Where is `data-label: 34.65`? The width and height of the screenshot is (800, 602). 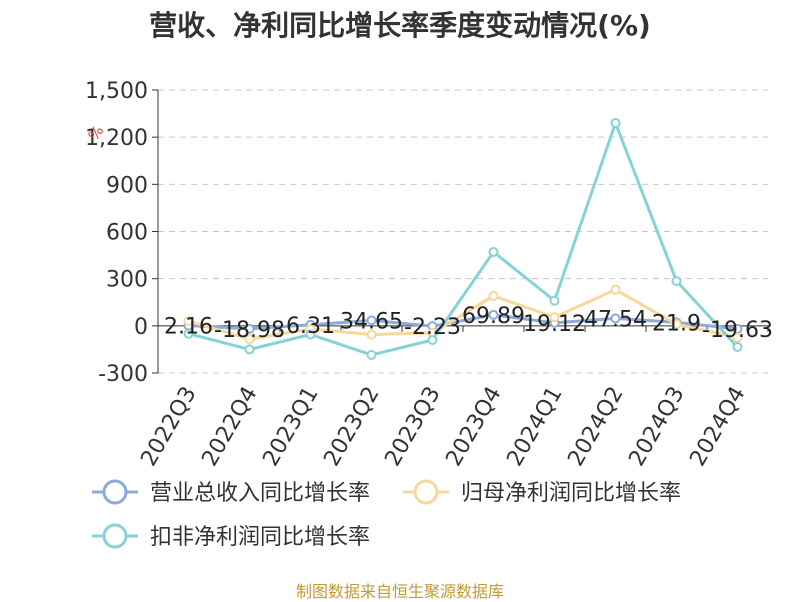
data-label: 34.65 is located at coordinates (371, 321).